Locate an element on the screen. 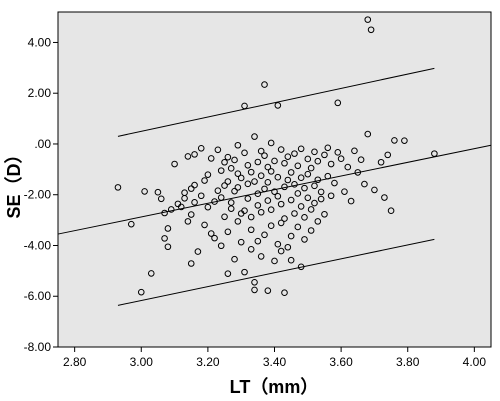 The height and width of the screenshot is (401, 500). lower-line is located at coordinates (276, 272).